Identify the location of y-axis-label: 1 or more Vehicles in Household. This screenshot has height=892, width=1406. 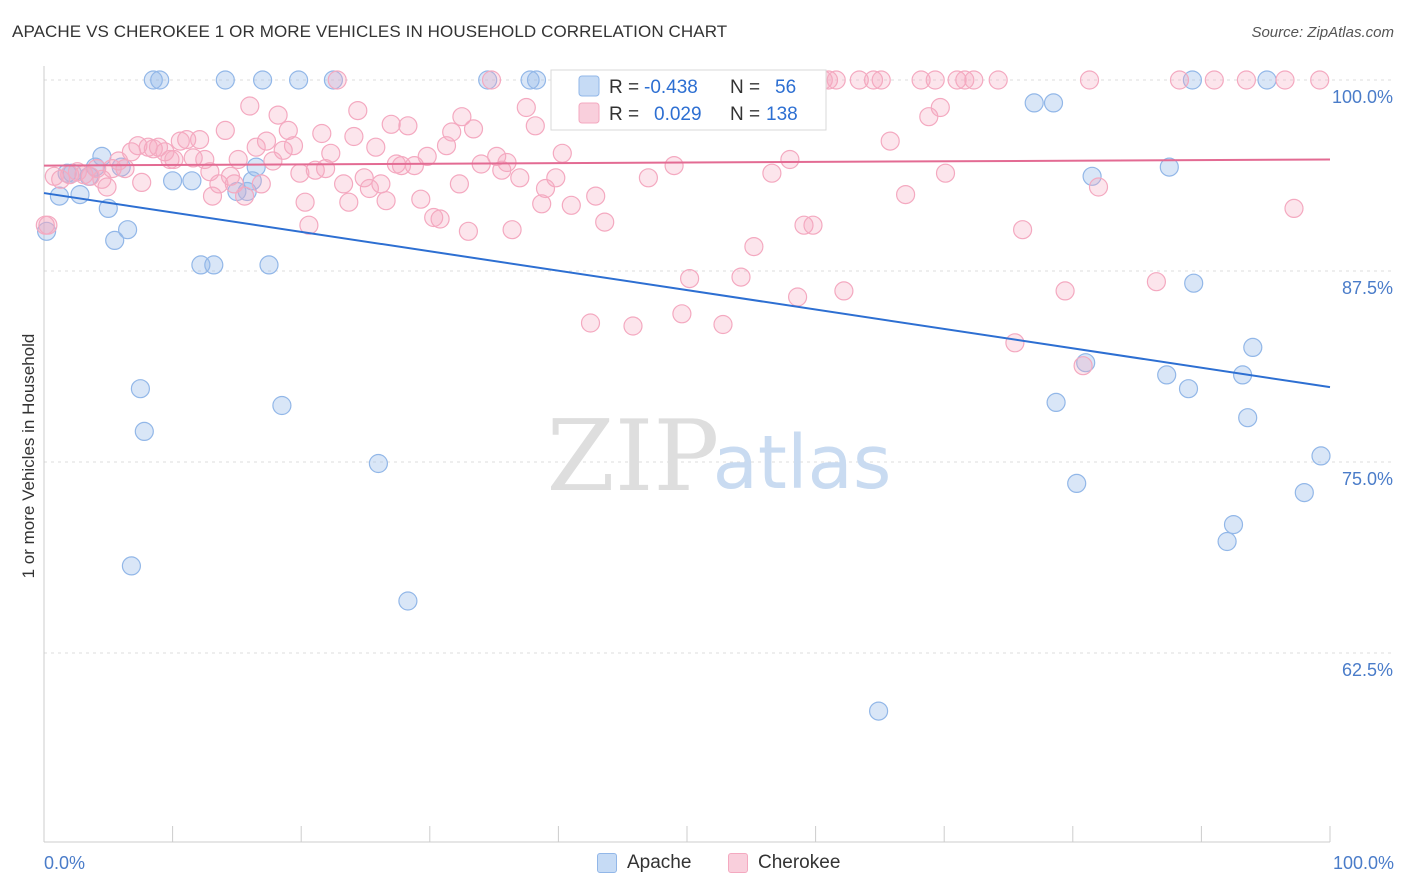
(28, 456).